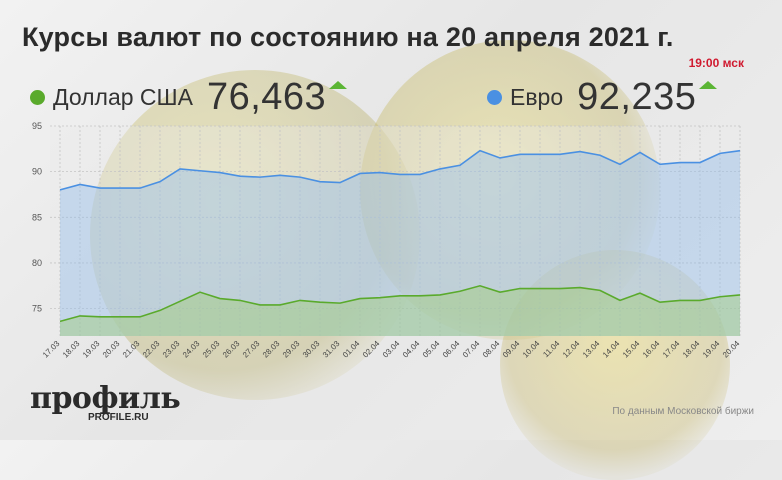 This screenshot has width=782, height=480. I want to click on x-tick-label: 13.04, so click(591, 349).